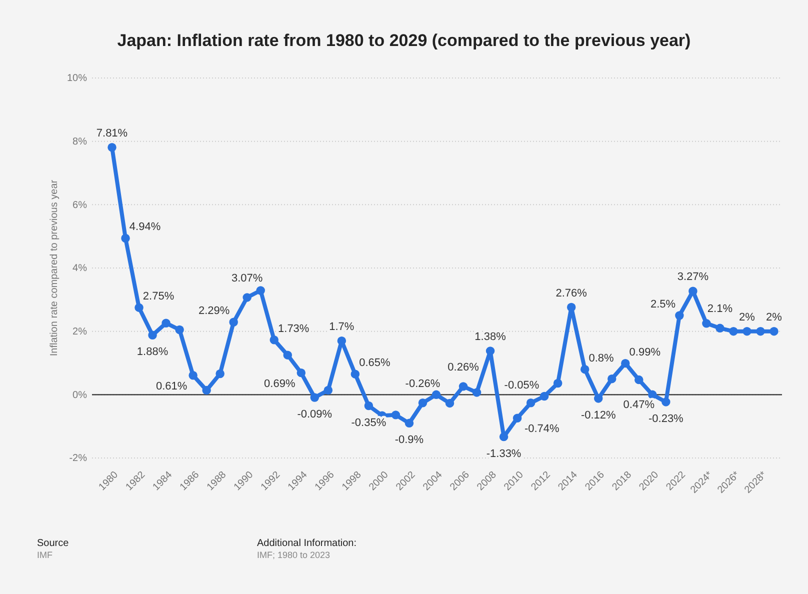  What do you see at coordinates (490, 336) in the screenshot?
I see `data-label: 1.38%` at bounding box center [490, 336].